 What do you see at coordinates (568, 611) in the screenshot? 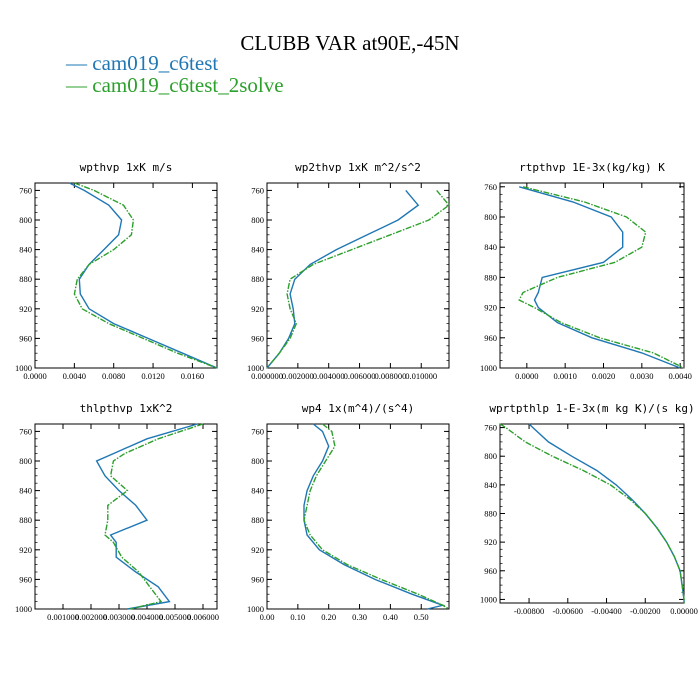
I see `x-tick-label: -0.00600` at bounding box center [568, 611].